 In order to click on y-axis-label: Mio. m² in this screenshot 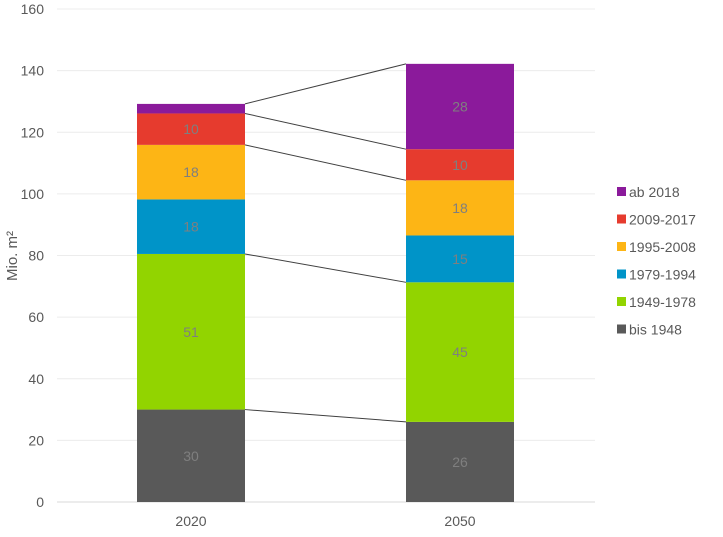, I will do `click(12, 256)`.